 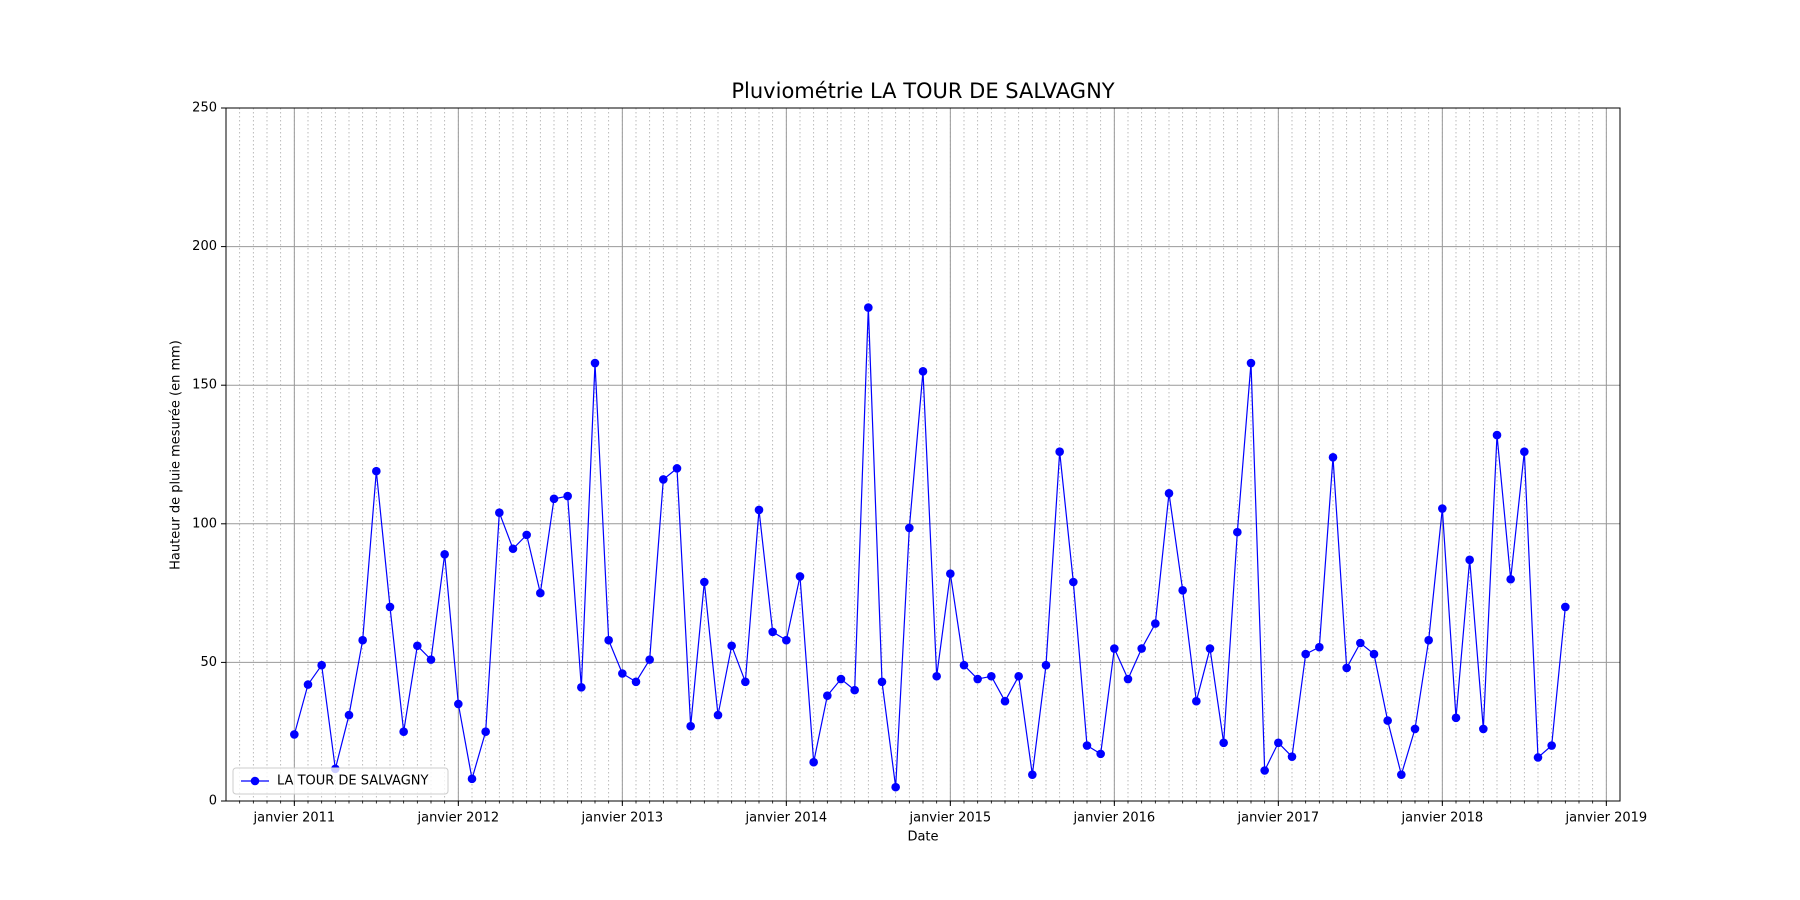 What do you see at coordinates (1277, 818) in the screenshot?
I see `x-tick-label: janvier 2017` at bounding box center [1277, 818].